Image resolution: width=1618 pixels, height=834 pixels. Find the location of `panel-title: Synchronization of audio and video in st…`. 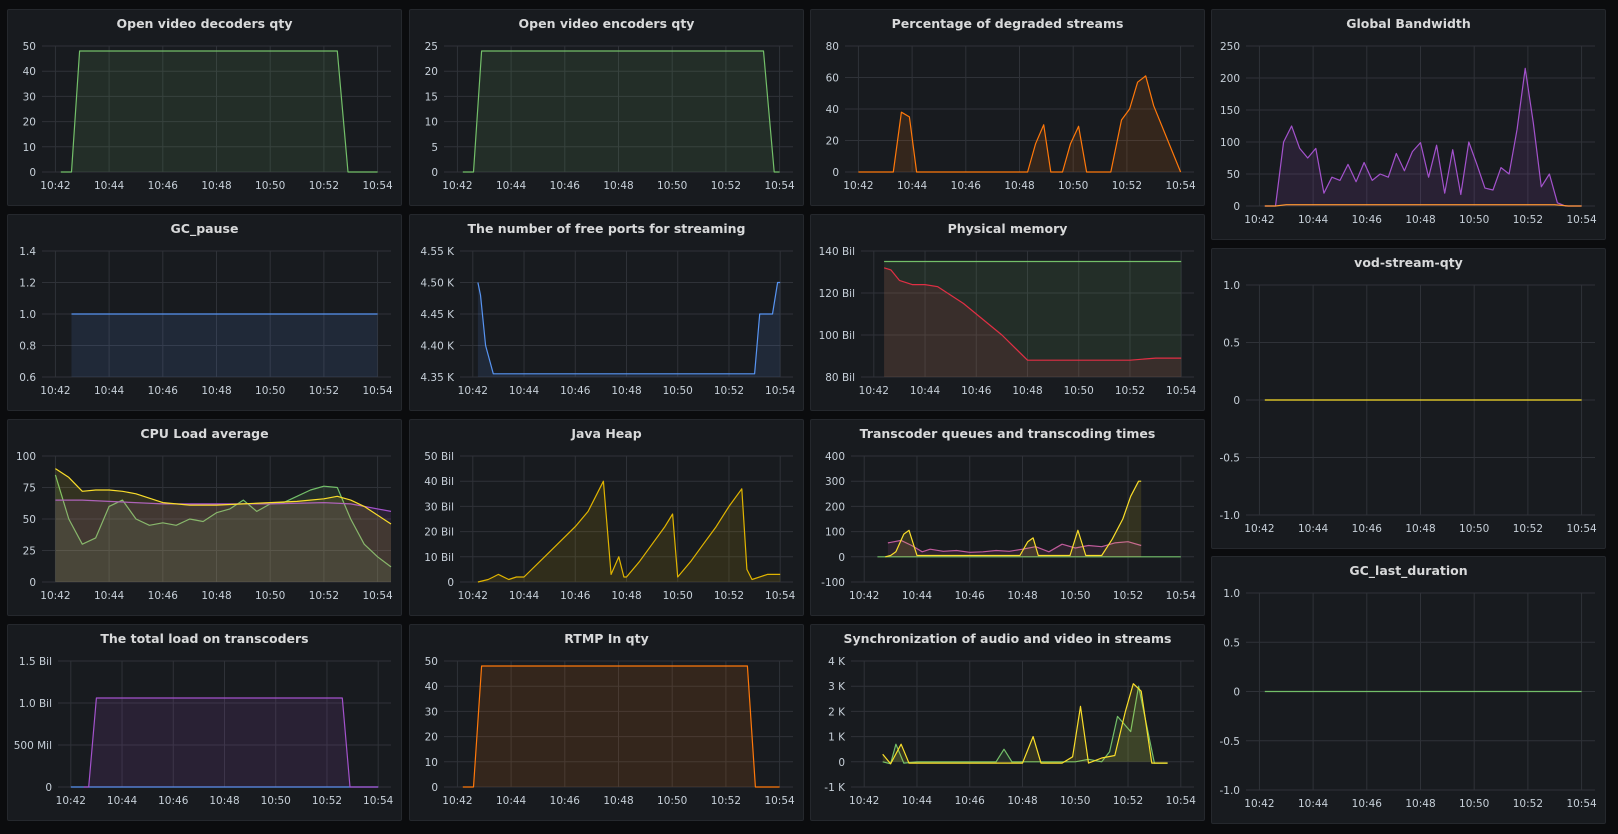

panel-title: Synchronization of audio and video in st… is located at coordinates (1007, 638).